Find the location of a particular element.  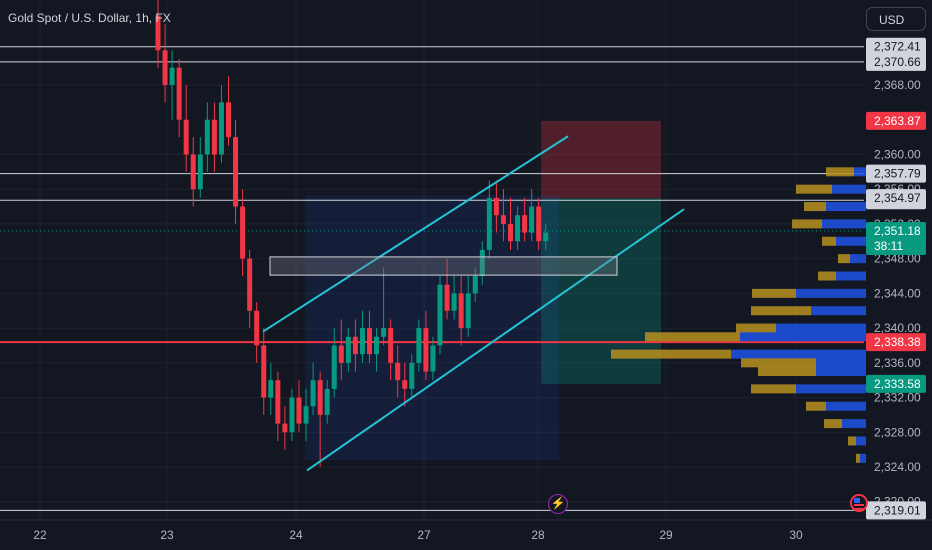

stop-price-label-bg is located at coordinates (896, 120).